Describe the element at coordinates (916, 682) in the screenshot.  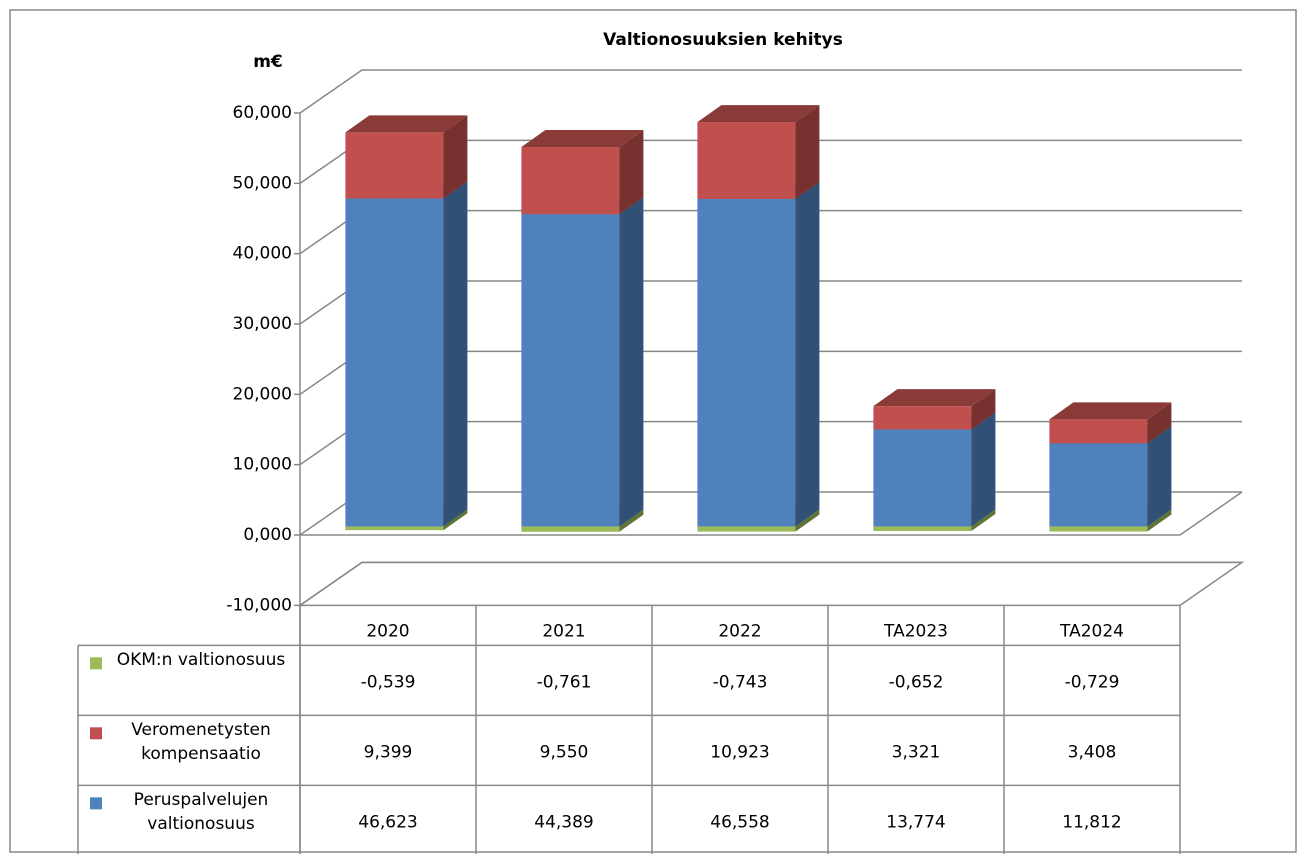
I see `data-label: -0,652` at that location.